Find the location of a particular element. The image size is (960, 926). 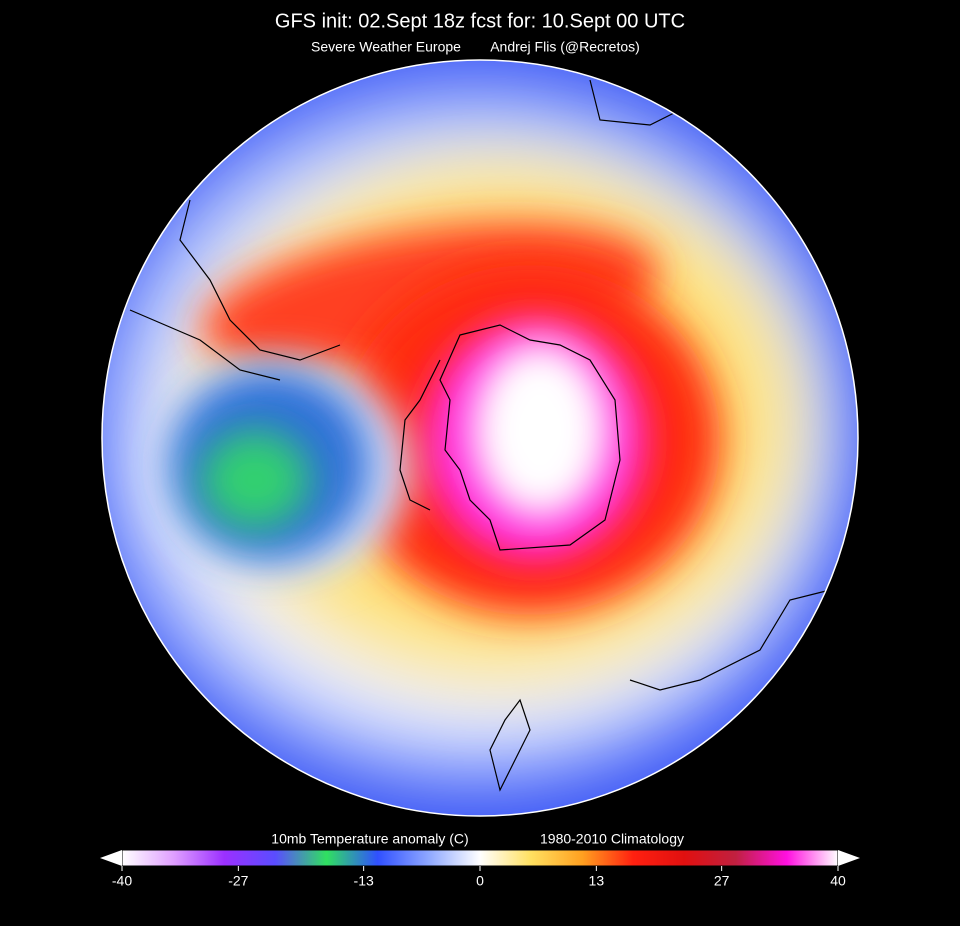

colorbar-min-arrow is located at coordinates (111, 858).